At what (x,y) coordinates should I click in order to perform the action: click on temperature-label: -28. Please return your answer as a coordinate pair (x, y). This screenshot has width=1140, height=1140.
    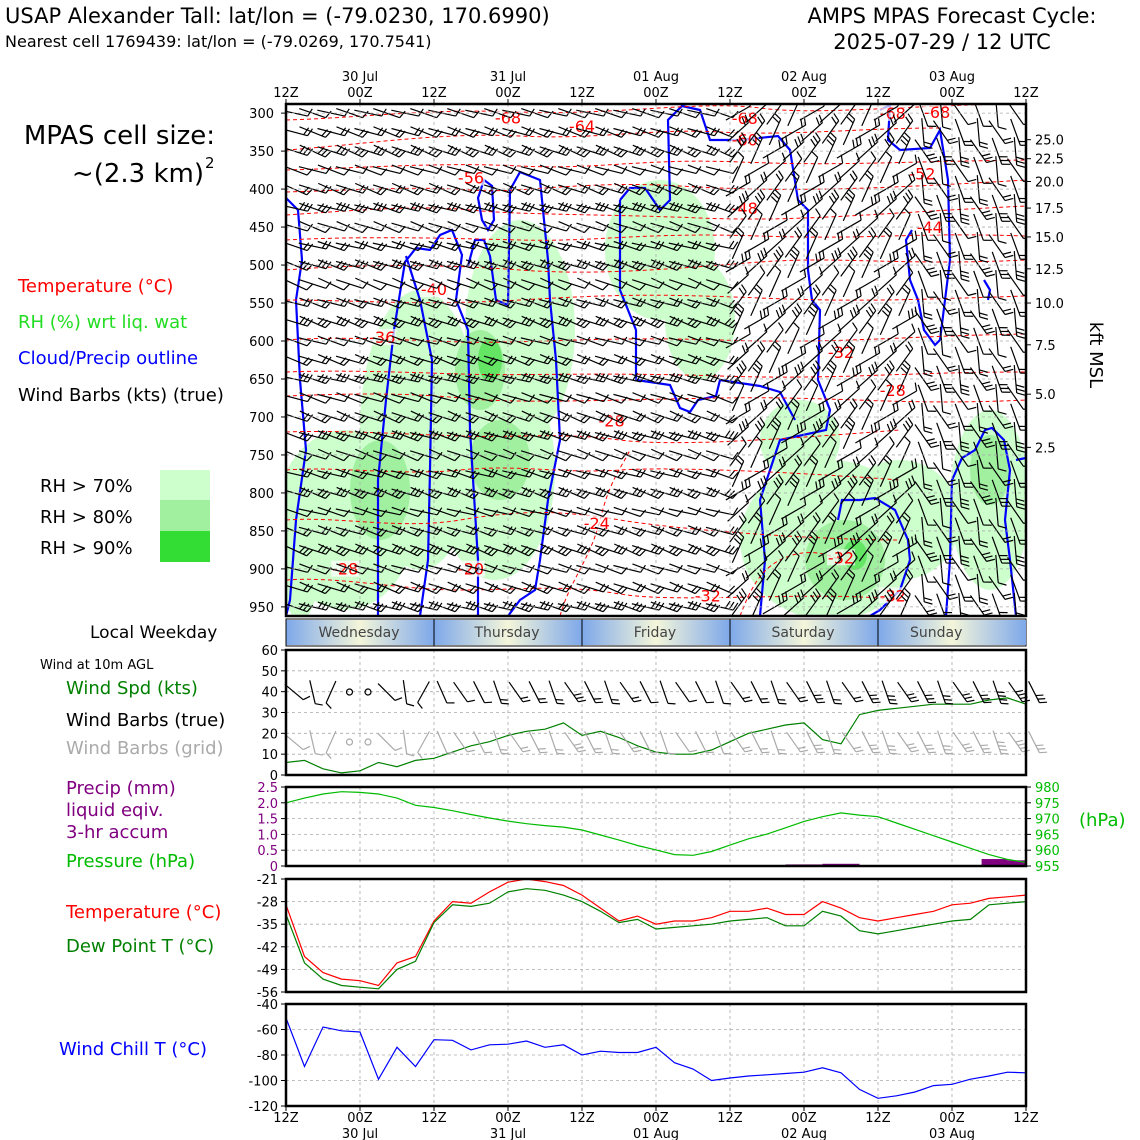
    Looking at the image, I should click on (612, 421).